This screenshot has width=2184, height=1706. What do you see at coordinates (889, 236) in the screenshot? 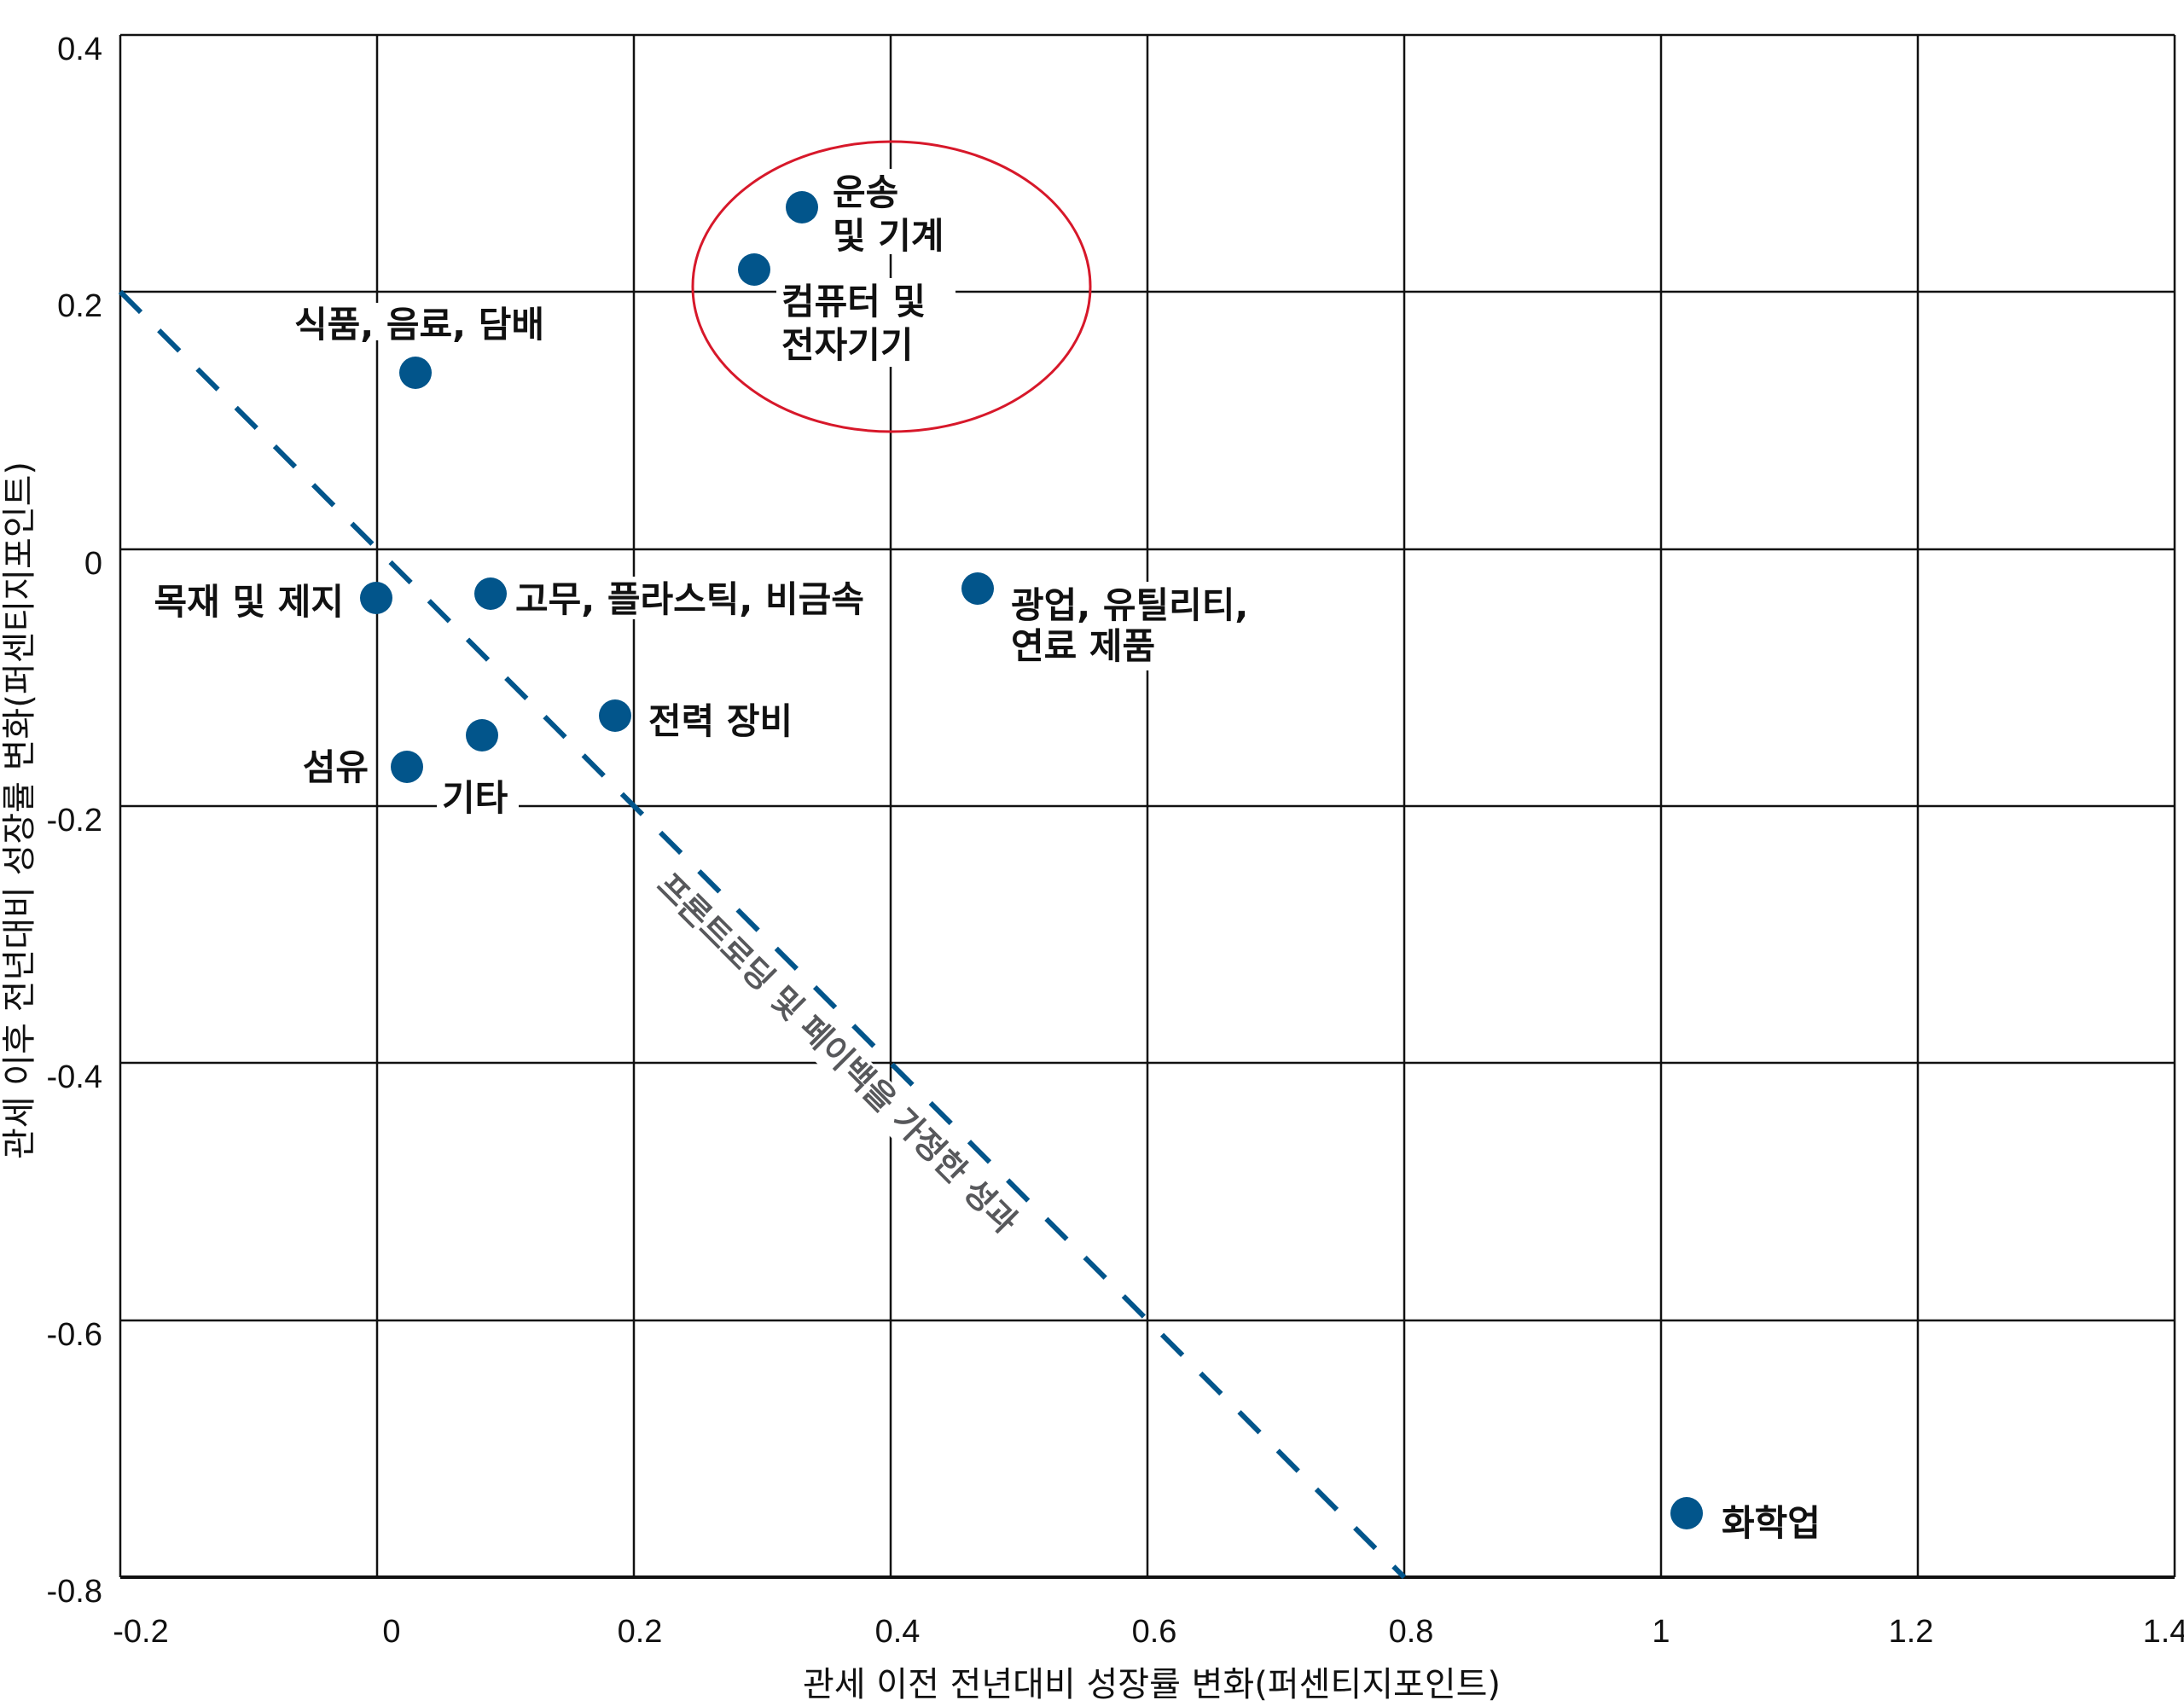
I see `label-transport-line2: 및 기계` at bounding box center [889, 236].